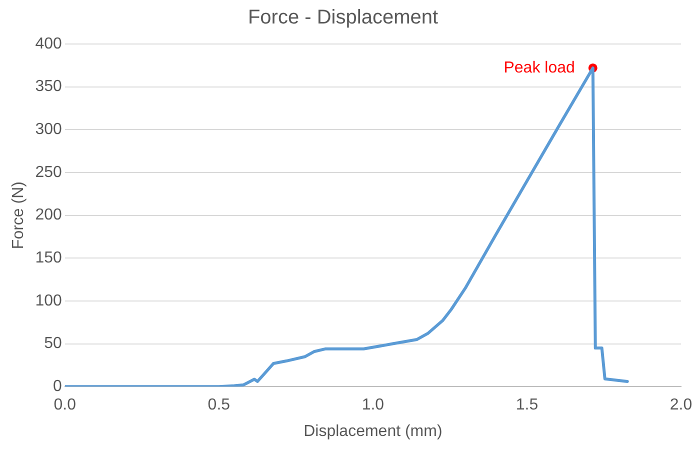 The image size is (699, 450). What do you see at coordinates (53, 343) in the screenshot?
I see `y-tick-label: 50` at bounding box center [53, 343].